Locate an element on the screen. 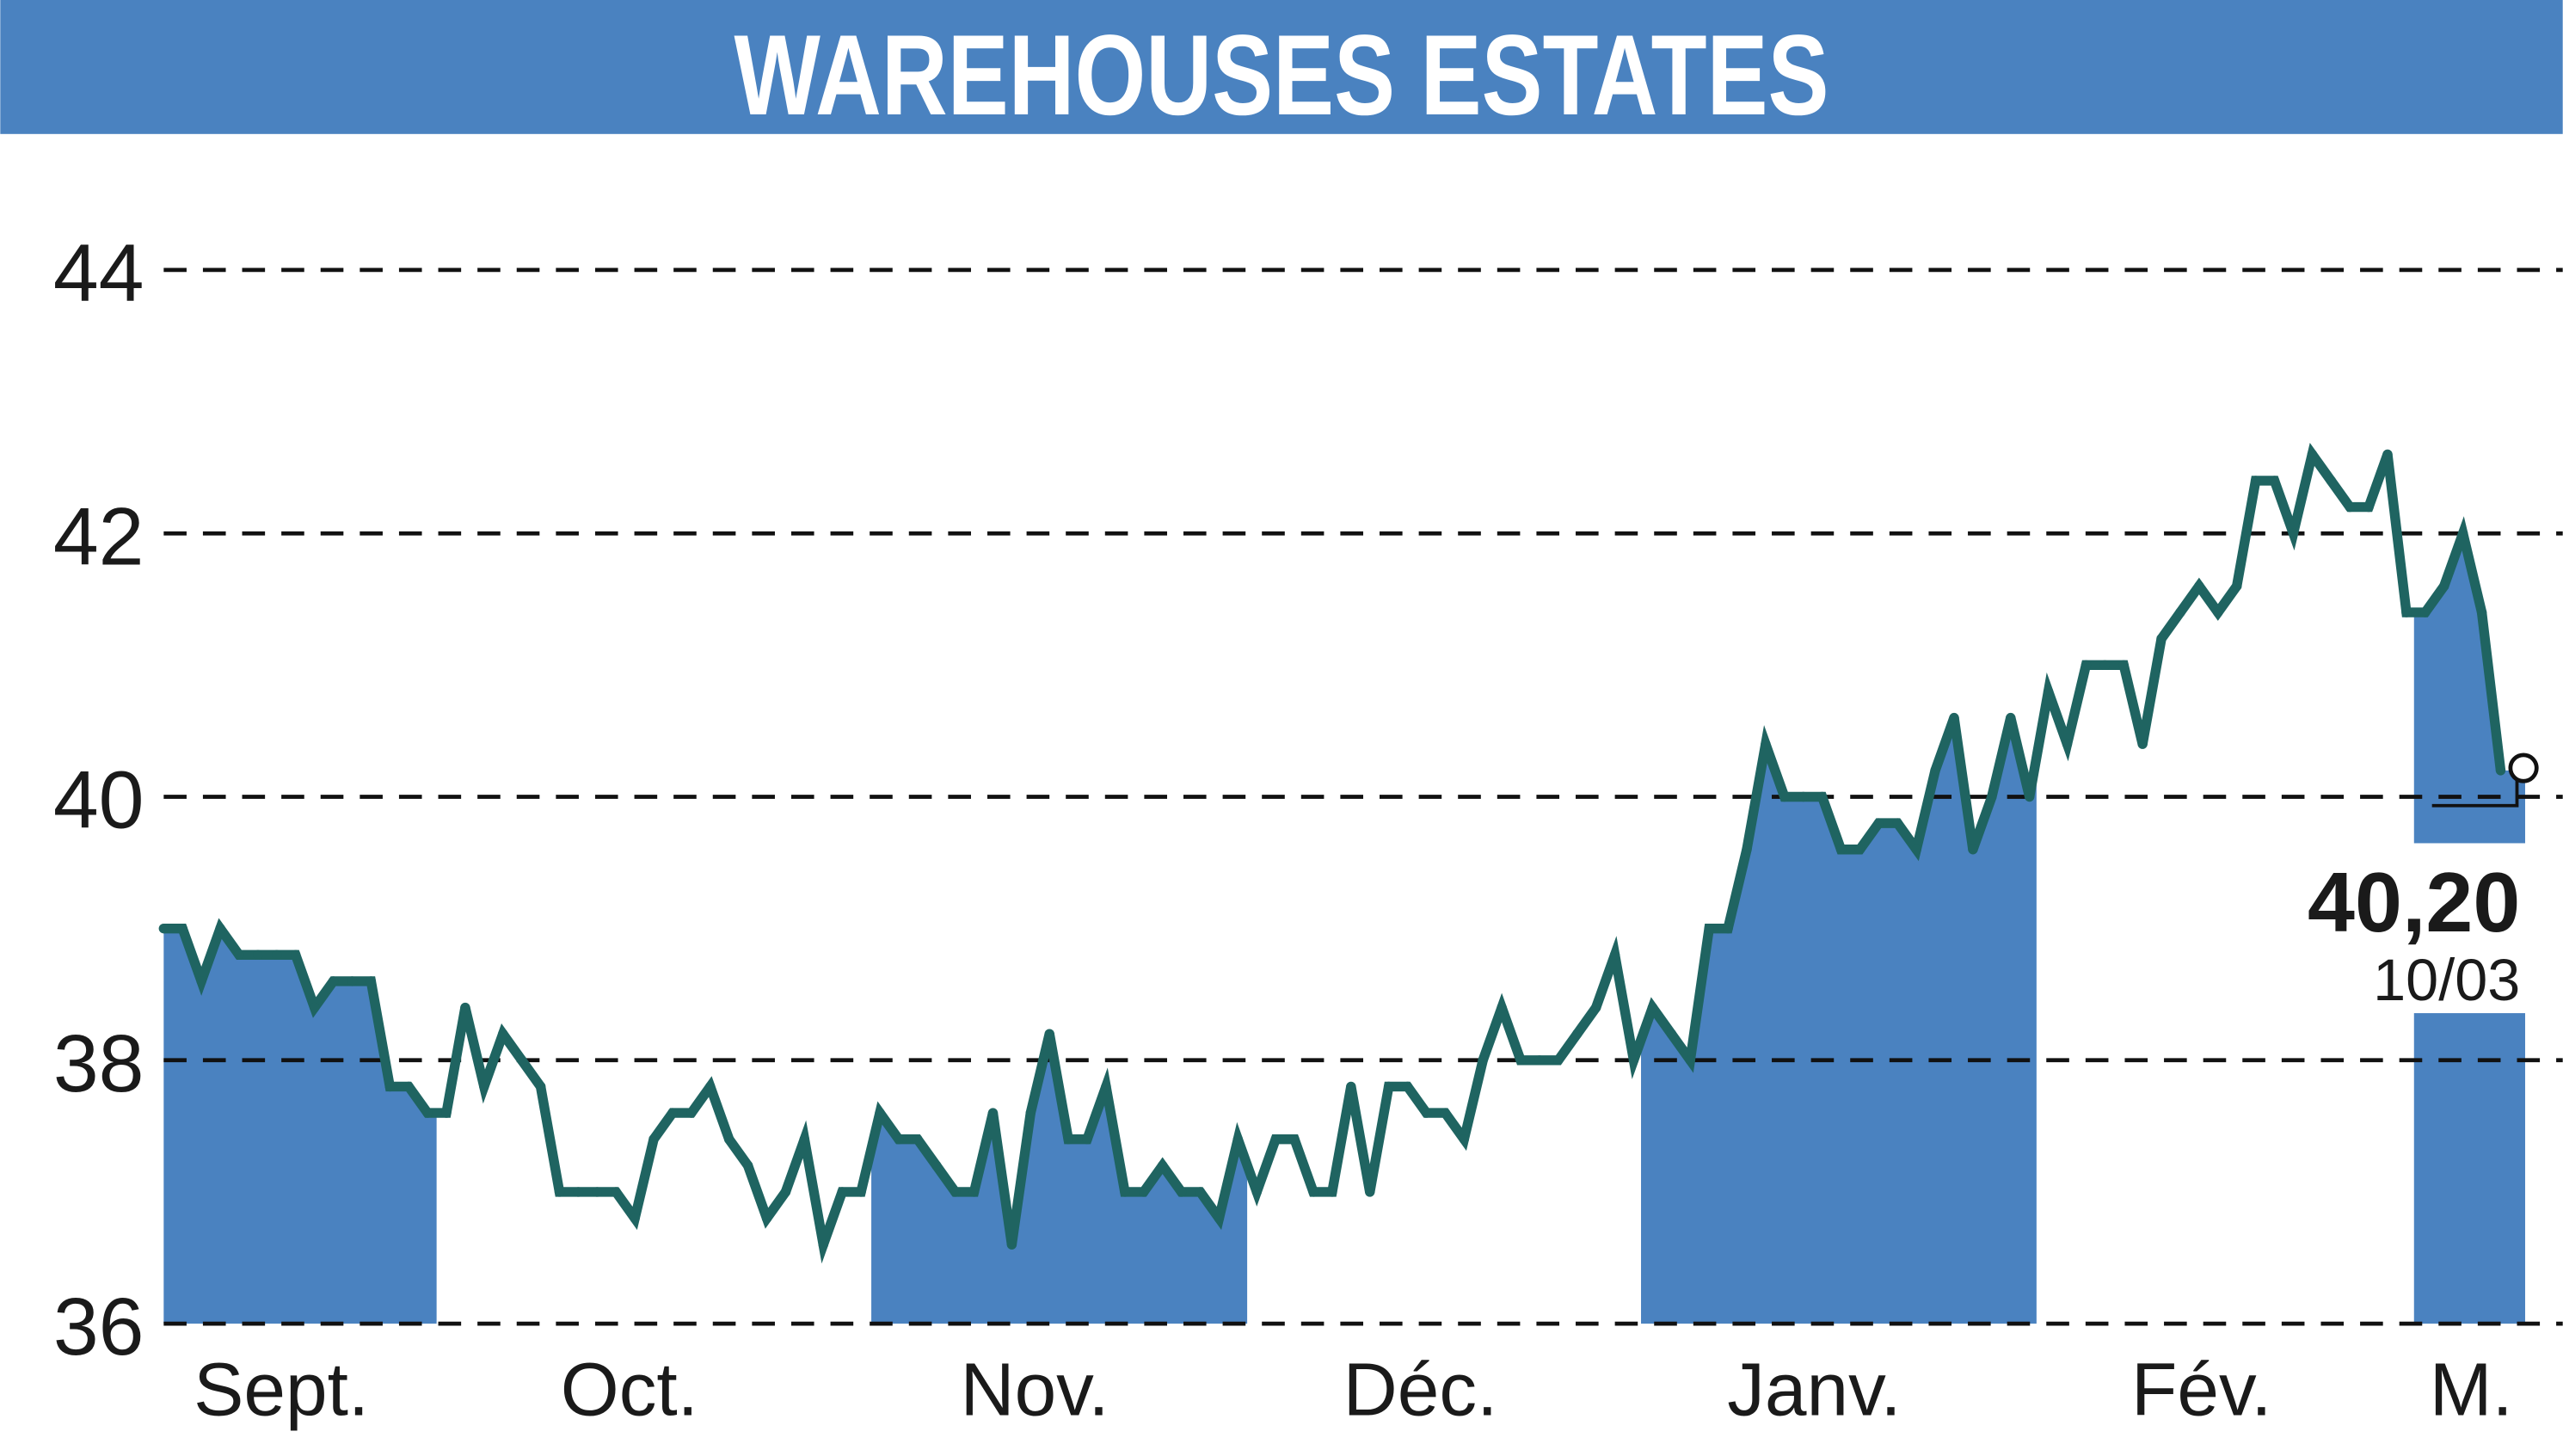 The width and height of the screenshot is (2563, 1456). x-tick-label: M. is located at coordinates (2471, 1389).